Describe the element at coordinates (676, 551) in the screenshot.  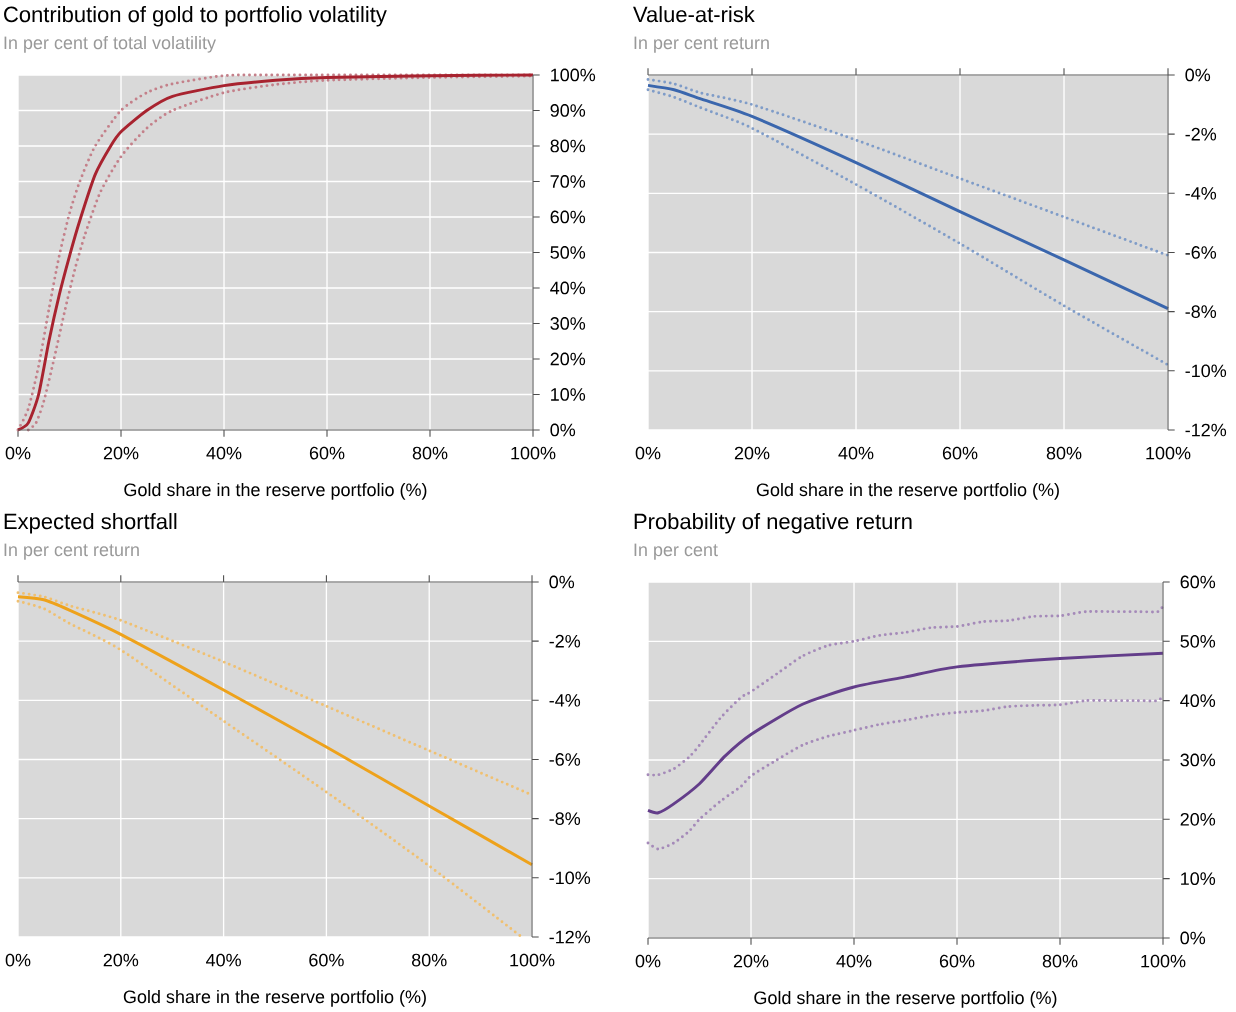
I see `chart-subtitle: In per cent` at that location.